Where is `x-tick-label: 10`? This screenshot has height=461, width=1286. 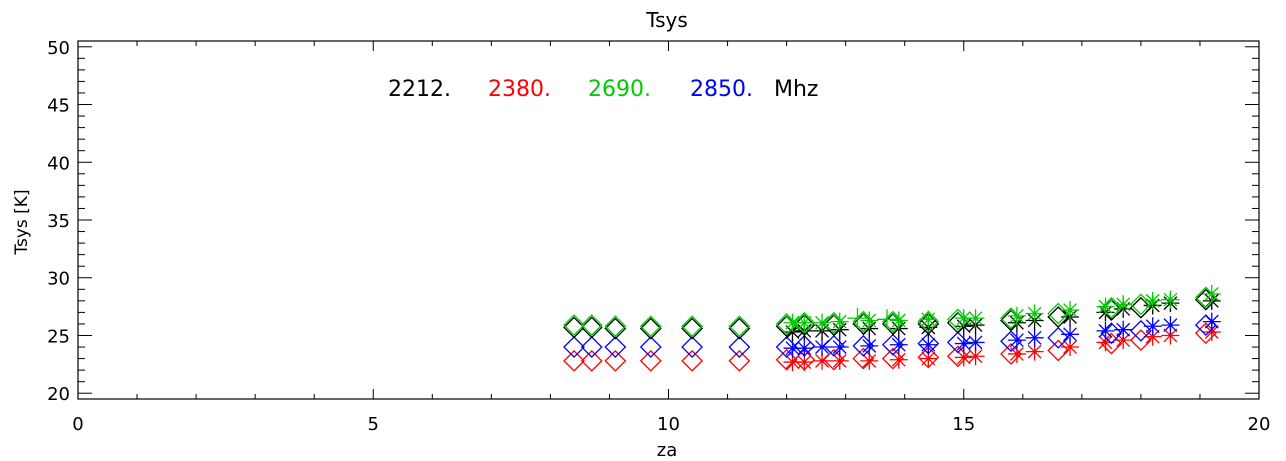 x-tick-label: 10 is located at coordinates (668, 424).